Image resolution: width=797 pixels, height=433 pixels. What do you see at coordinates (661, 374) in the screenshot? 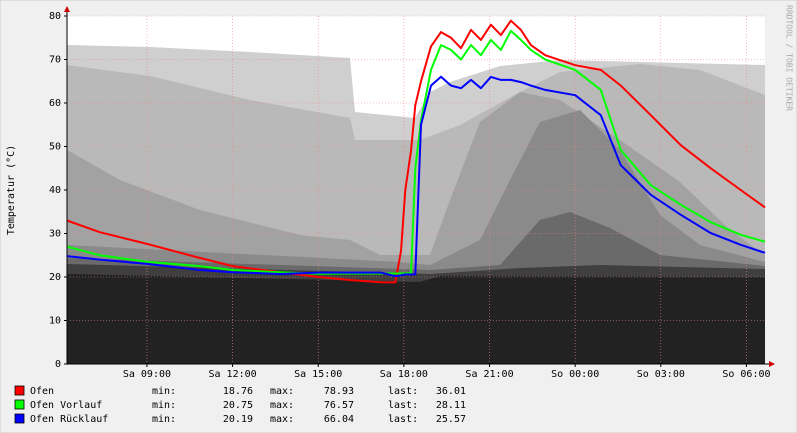
I see `x-tick-label: So 03:00` at bounding box center [661, 374].